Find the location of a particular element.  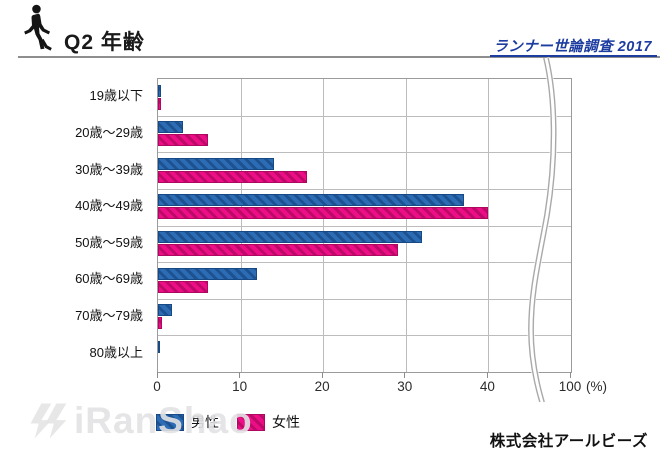

bar-女性-70歳〜79歳 is located at coordinates (160, 323).